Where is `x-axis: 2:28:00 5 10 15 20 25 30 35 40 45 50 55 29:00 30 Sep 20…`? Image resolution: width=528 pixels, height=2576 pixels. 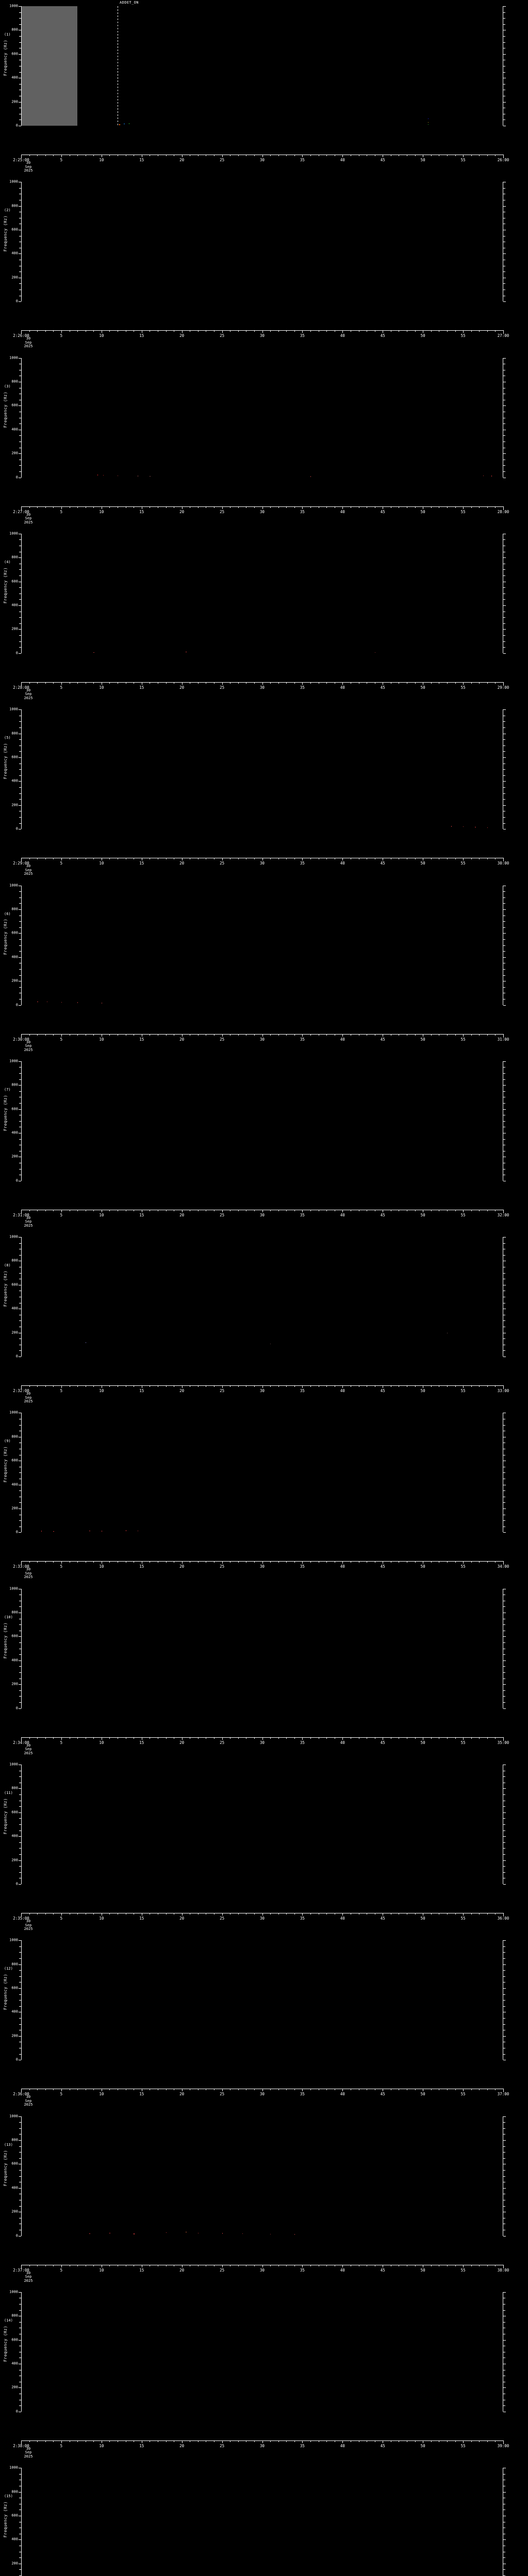 x-axis: 2:28:00 5 10 15 20 25 30 35 40 45 50 55 29:00 30 Sep 20… is located at coordinates (261, 691).